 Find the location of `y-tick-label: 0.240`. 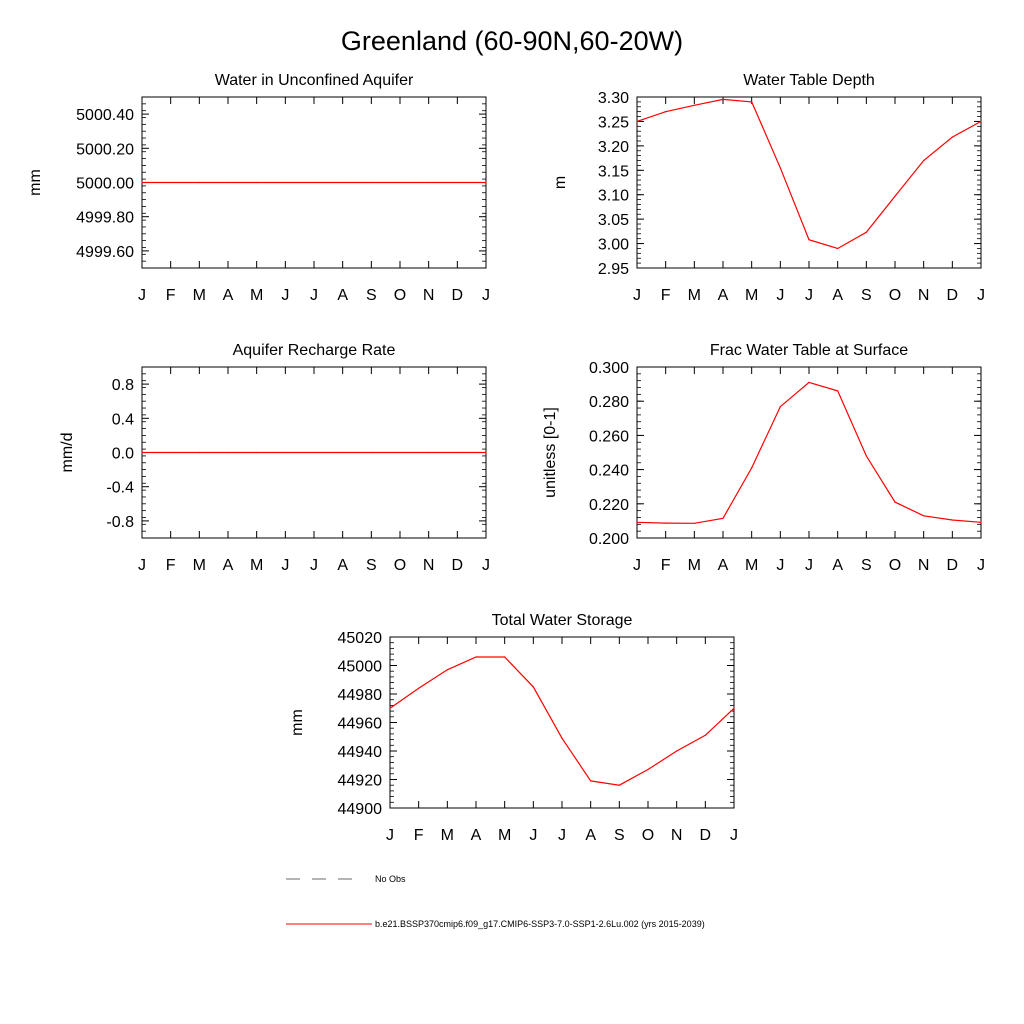

y-tick-label: 0.240 is located at coordinates (609, 471).